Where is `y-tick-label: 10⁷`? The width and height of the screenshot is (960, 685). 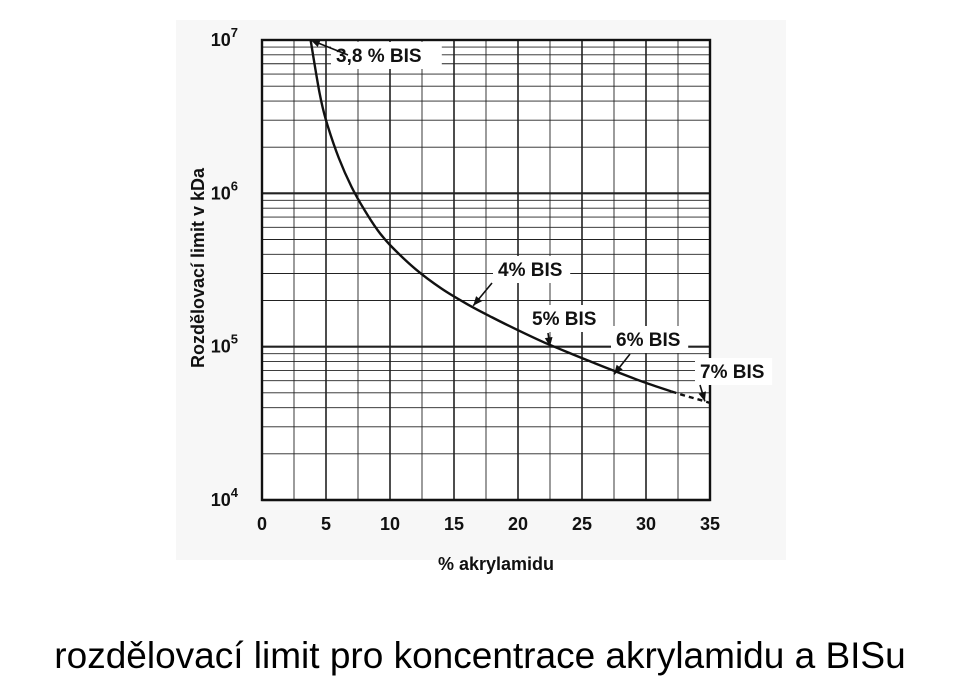
y-tick-label: 10⁷ is located at coordinates (224, 37).